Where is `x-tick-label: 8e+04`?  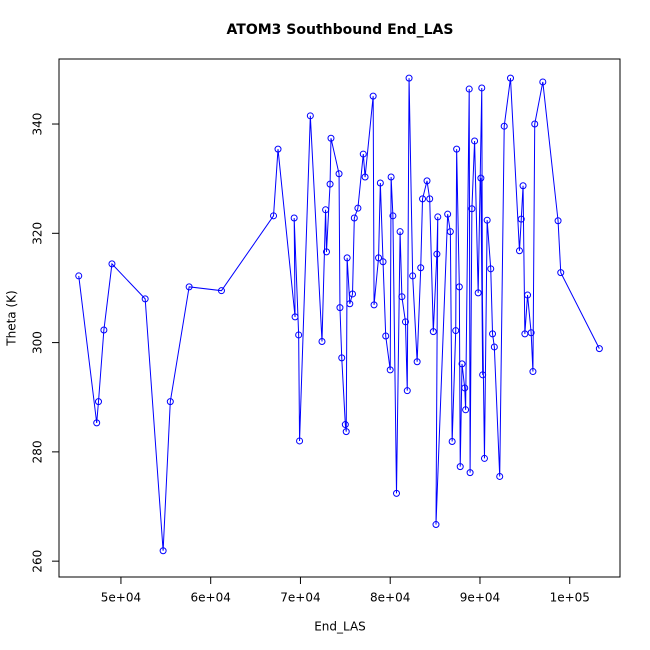
x-tick-label: 8e+04 is located at coordinates (390, 598).